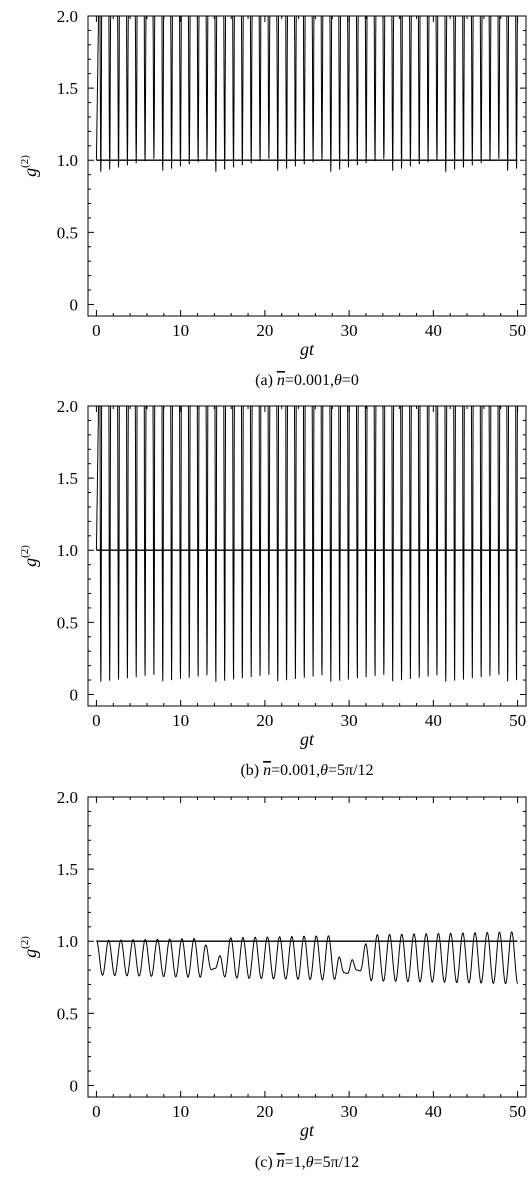 The image size is (532, 1184). What do you see at coordinates (251, 770) in the screenshot?
I see `caption-prefix: (b)` at bounding box center [251, 770].